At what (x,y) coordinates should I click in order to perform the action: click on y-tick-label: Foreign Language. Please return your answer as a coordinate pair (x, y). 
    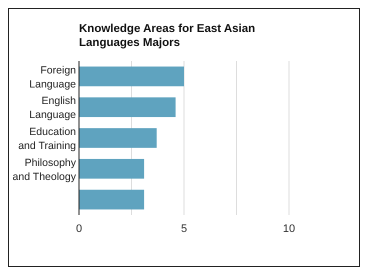
    Looking at the image, I should click on (52, 77).